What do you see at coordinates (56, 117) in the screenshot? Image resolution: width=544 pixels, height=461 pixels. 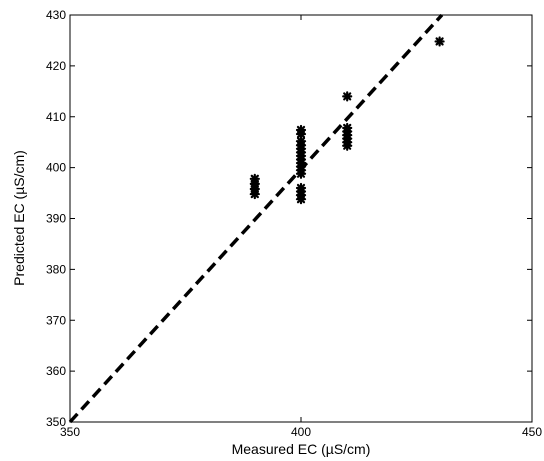 I see `y-tick-label: 410` at bounding box center [56, 117].